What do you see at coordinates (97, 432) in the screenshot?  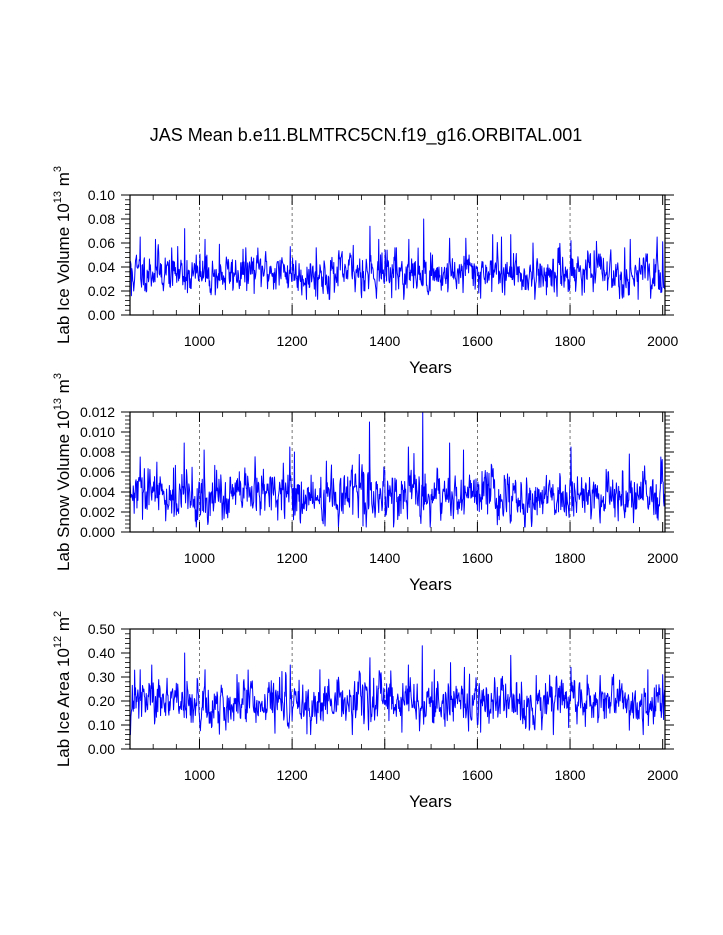 I see `y-tick-label: 0.010` at bounding box center [97, 432].